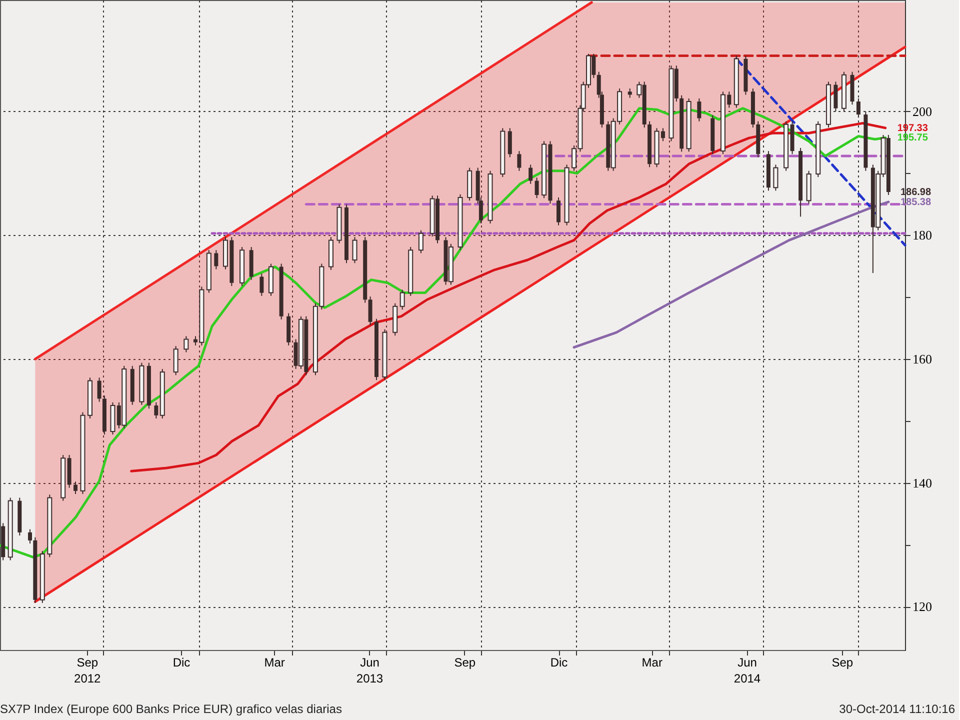 This screenshot has width=960, height=720. Describe the element at coordinates (731, 274) in the screenshot. I see `line-series` at that location.